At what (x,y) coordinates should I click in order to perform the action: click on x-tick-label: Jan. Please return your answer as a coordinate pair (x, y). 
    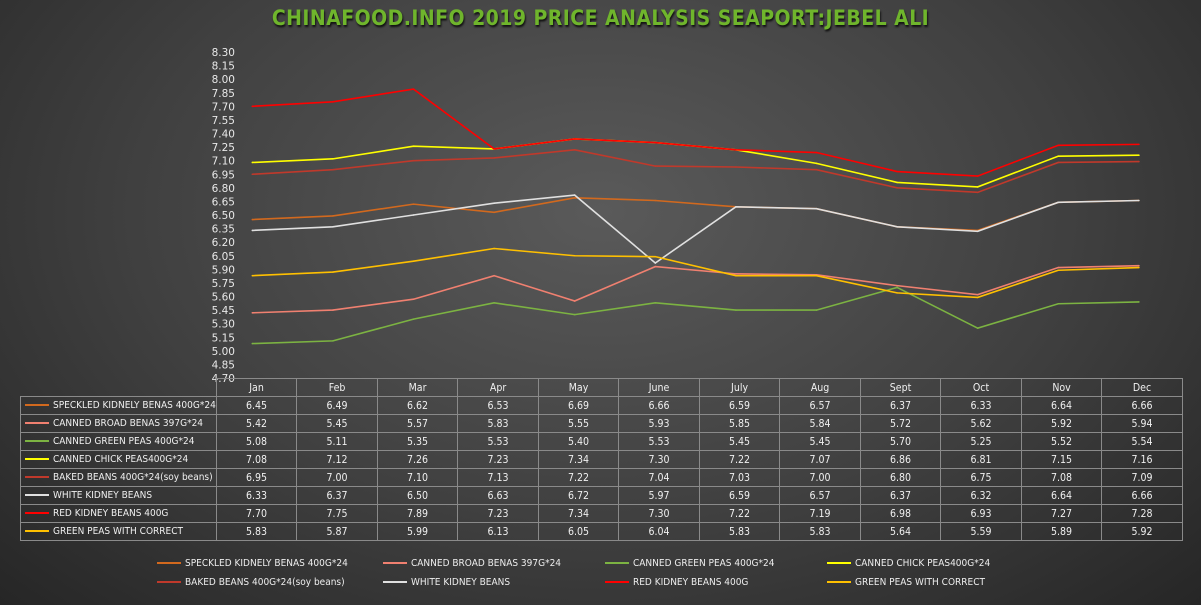
    Looking at the image, I should click on (256, 387).